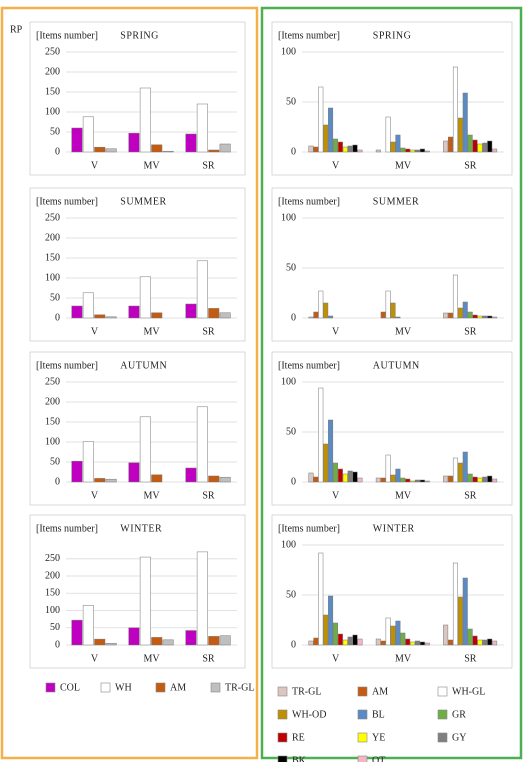  I want to click on subplot-title: AUTUMN, so click(396, 365).